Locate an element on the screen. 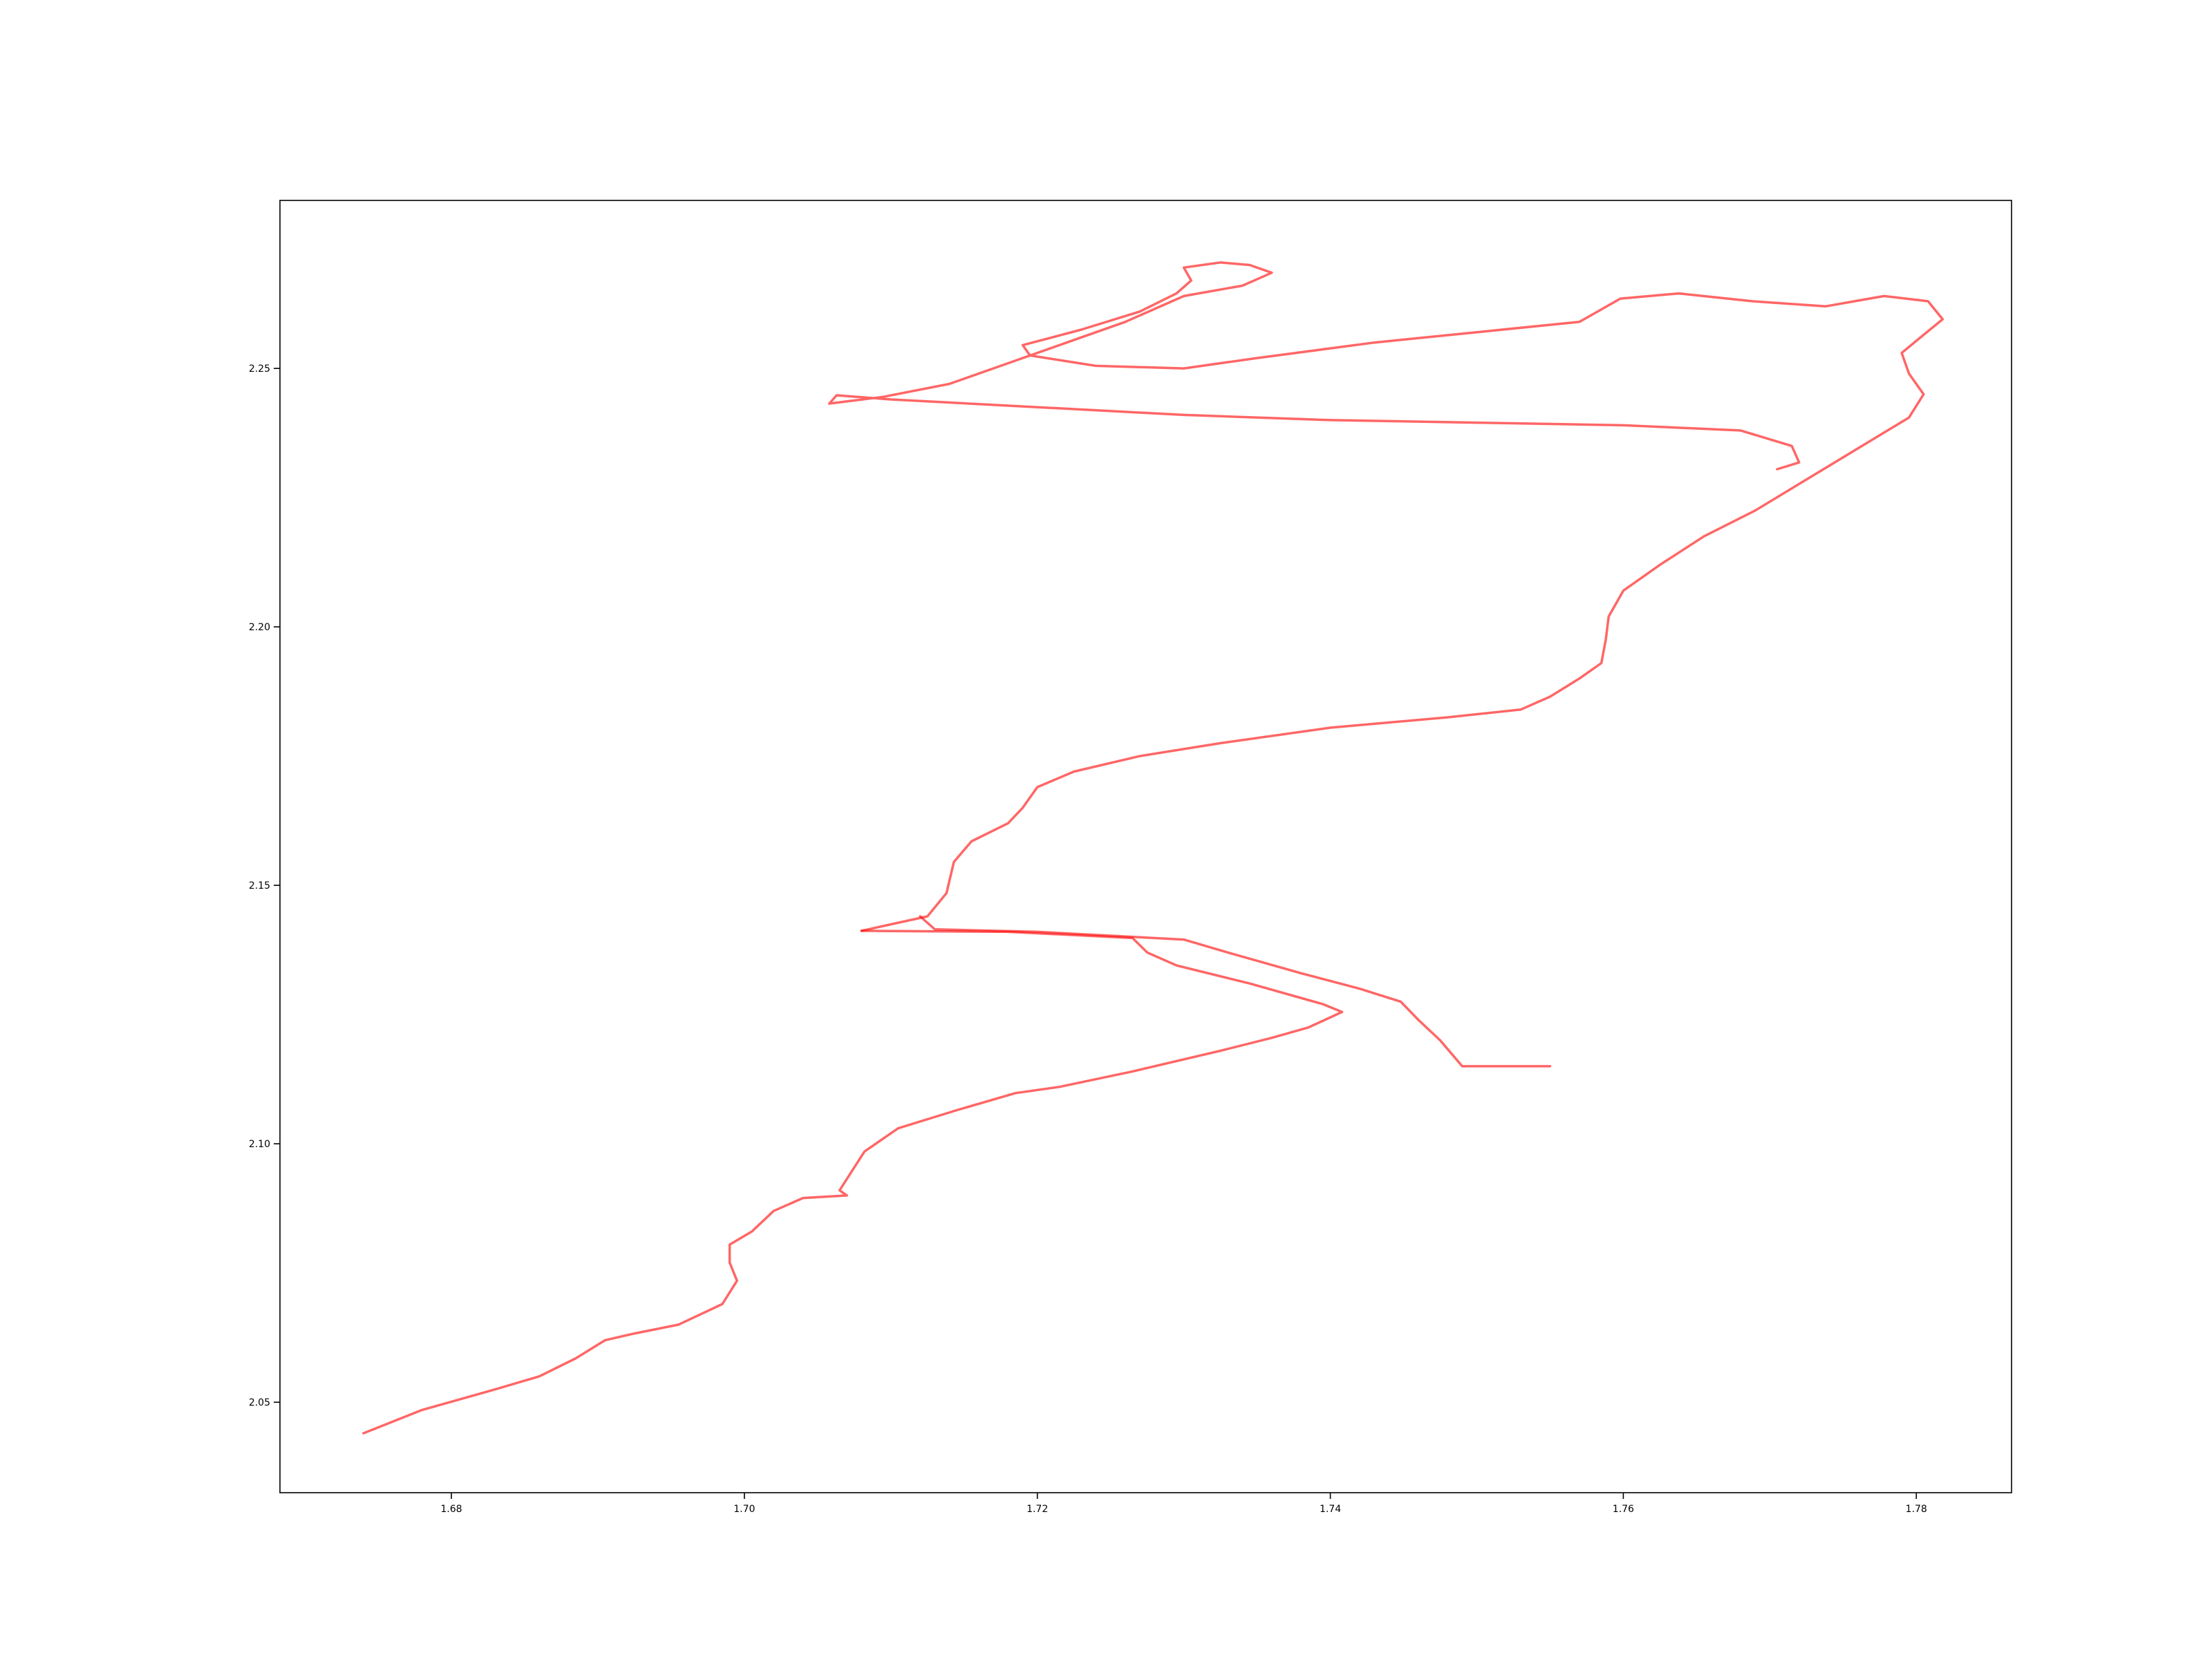 Image resolution: width=2212 pixels, height=1662 pixels. y-tick-label-5: 2.25 is located at coordinates (259, 369).